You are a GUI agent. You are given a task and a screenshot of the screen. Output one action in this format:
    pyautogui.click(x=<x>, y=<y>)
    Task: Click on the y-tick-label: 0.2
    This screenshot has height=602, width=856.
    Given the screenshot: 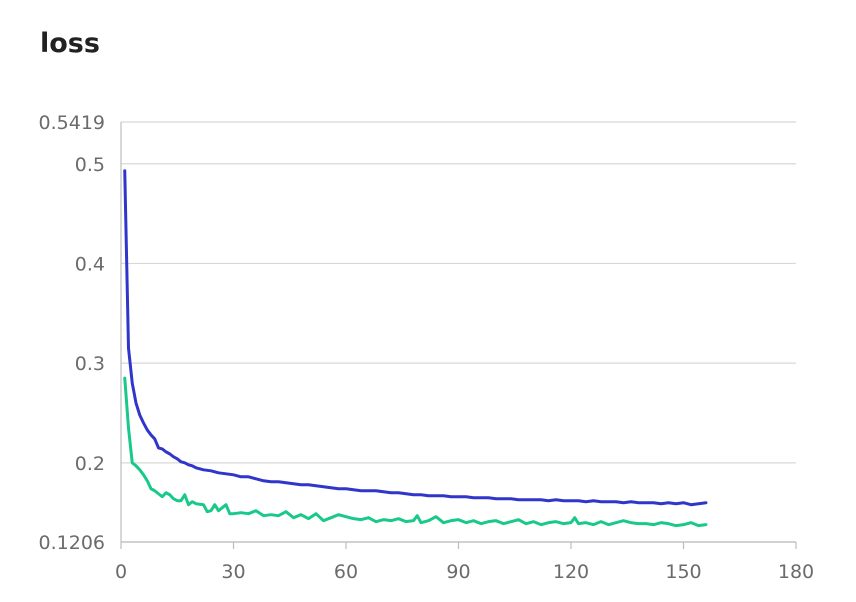 What is the action you would take?
    pyautogui.click(x=90, y=464)
    